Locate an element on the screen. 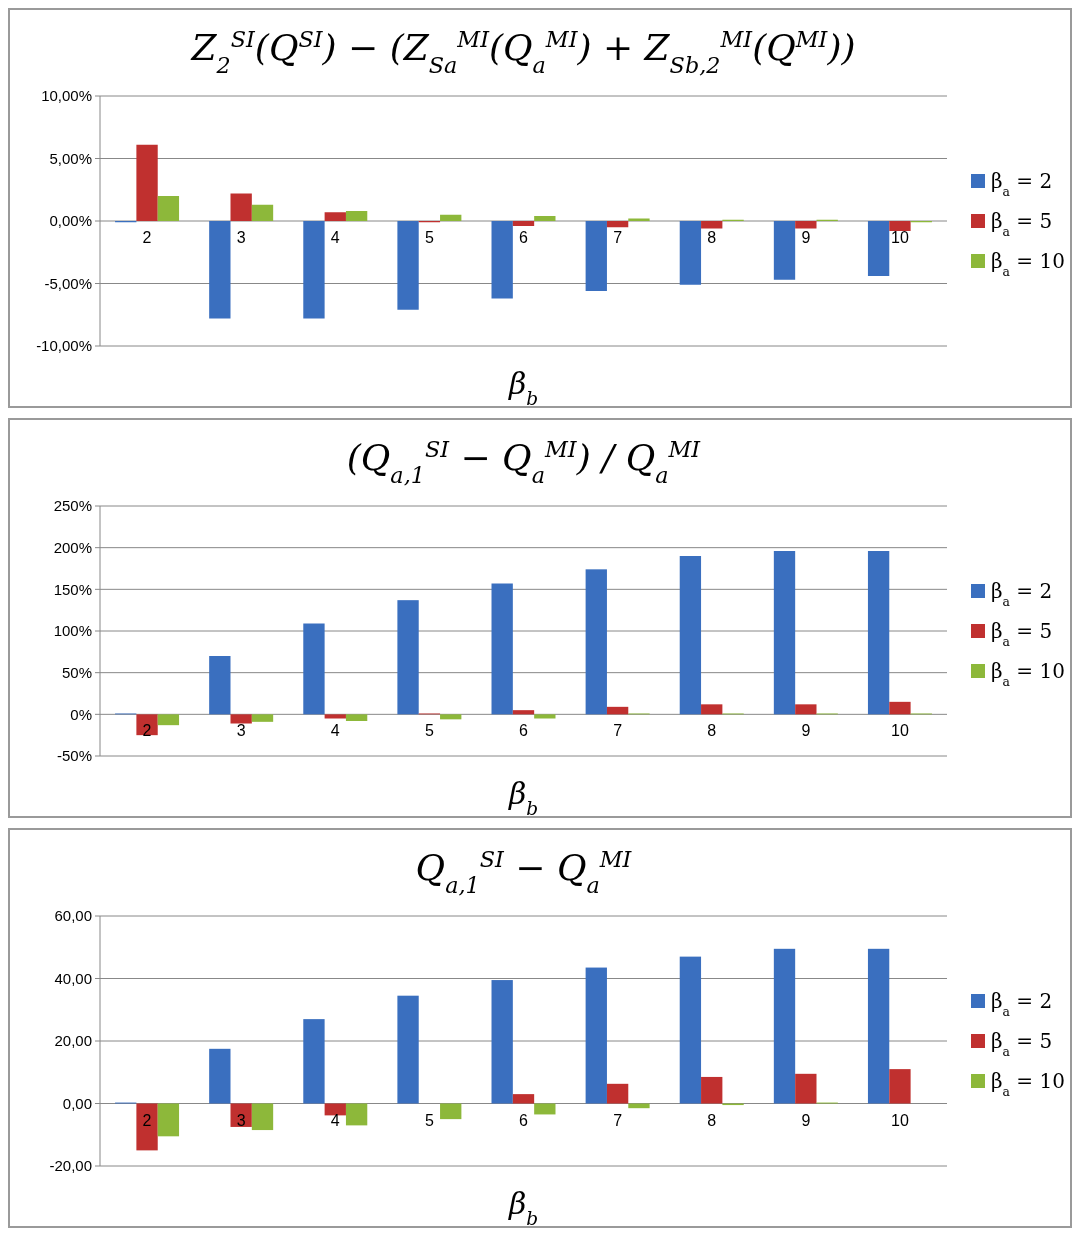  y-tick-label: 0,00 is located at coordinates (77, 1103).